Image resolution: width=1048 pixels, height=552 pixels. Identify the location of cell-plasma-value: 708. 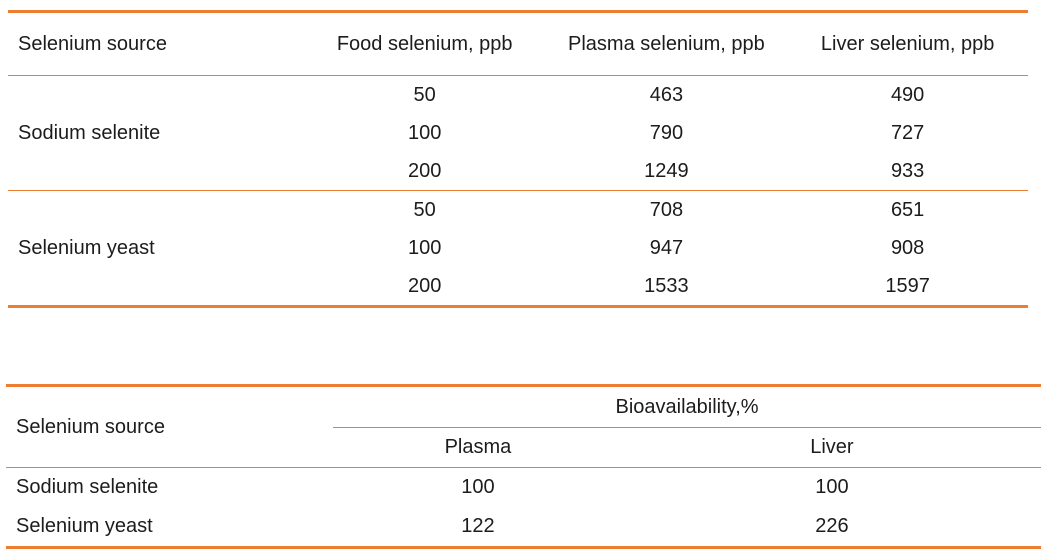
(666, 209).